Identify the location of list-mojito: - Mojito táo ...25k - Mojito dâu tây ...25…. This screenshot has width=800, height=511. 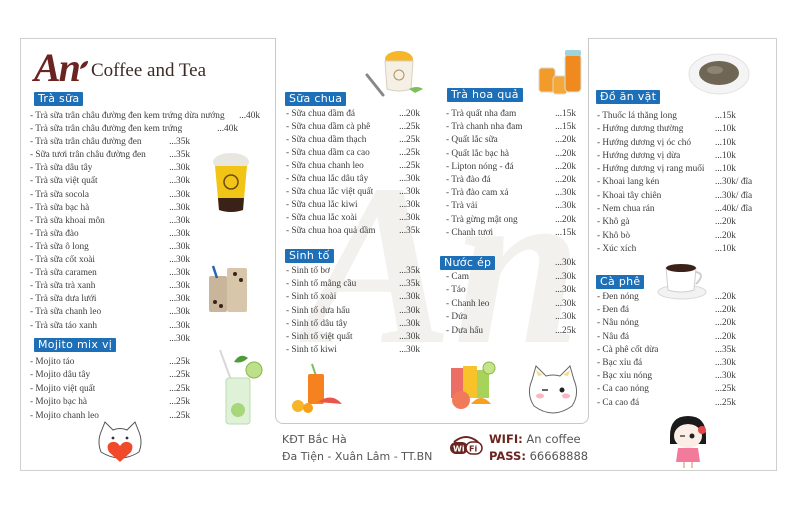
(110, 389).